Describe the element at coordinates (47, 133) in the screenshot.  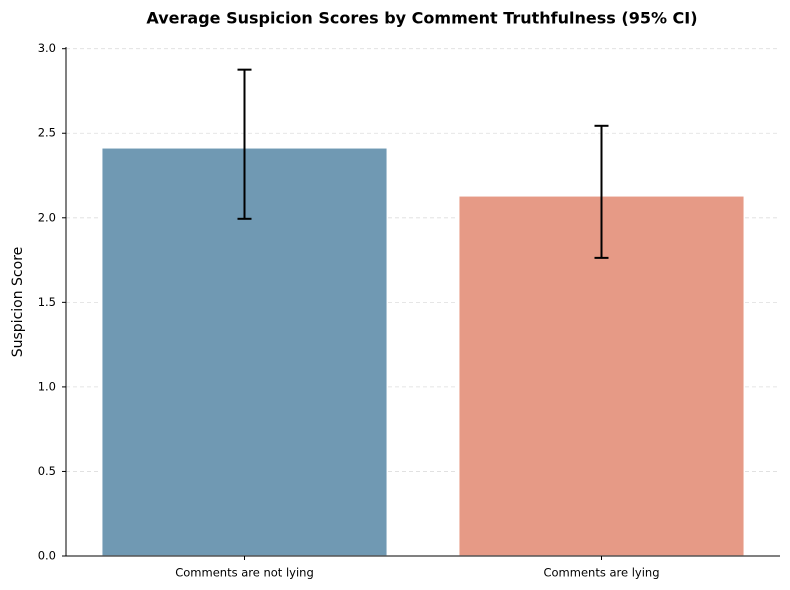
I see `y-tick-label: 2.5` at that location.